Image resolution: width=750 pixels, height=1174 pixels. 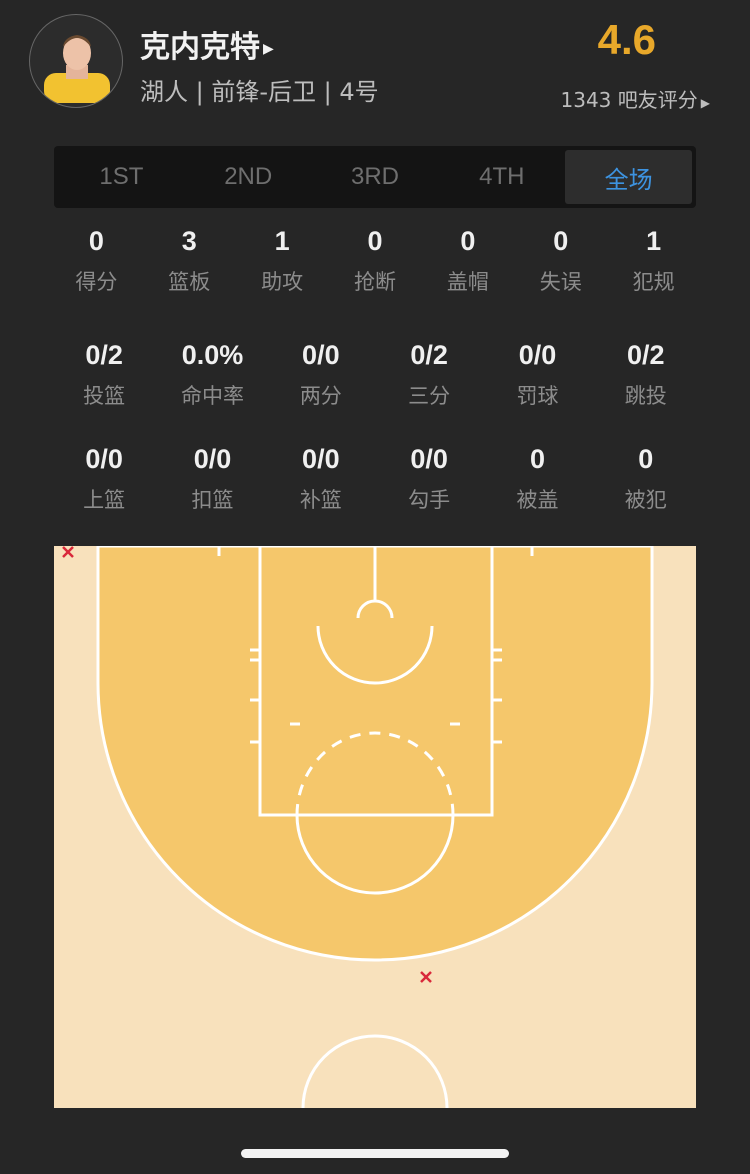 What do you see at coordinates (646, 375) in the screenshot?
I see `stat-item: 0/2 跳投` at bounding box center [646, 375].